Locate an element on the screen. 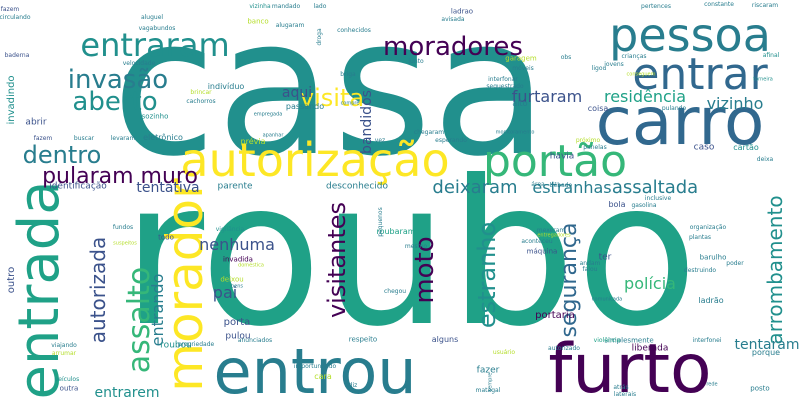  cloud-word: entraram is located at coordinates (155, 45).